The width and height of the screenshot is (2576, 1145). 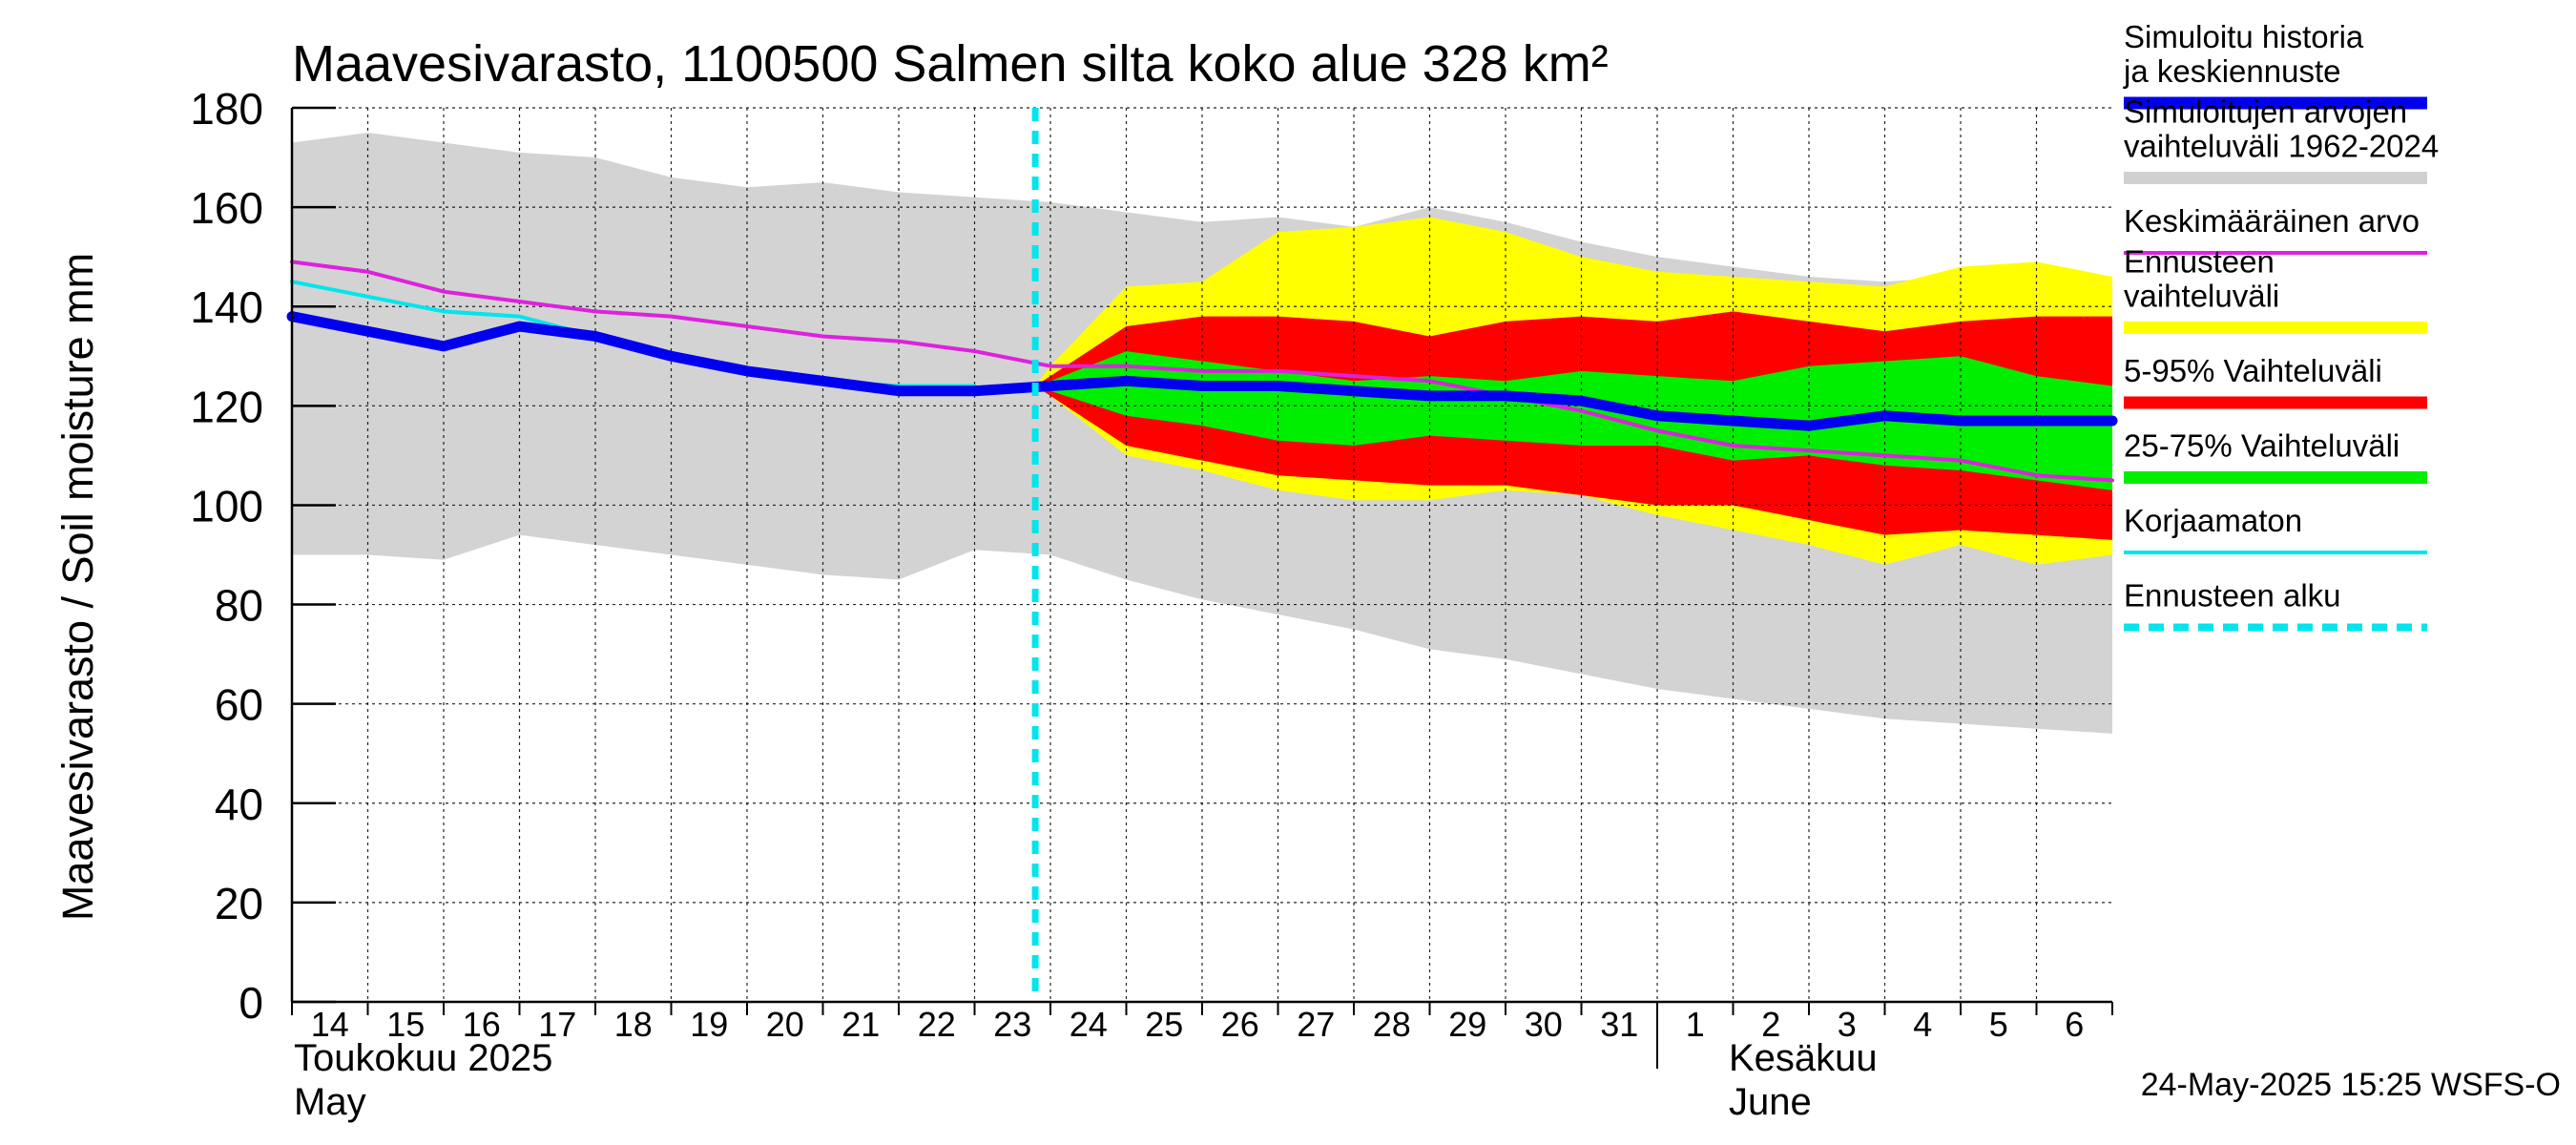 I want to click on x-tick-label: 31, so click(x=1619, y=1025).